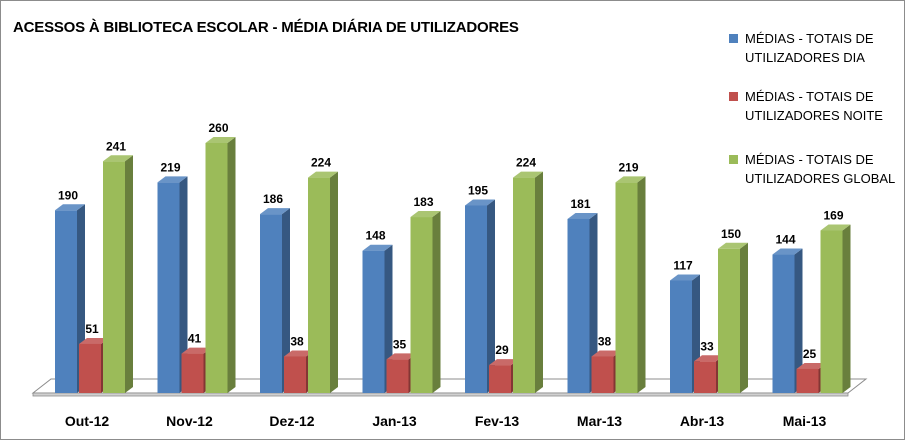  Describe the element at coordinates (810, 354) in the screenshot. I see `data-label-noite-mai-13: 25` at that location.